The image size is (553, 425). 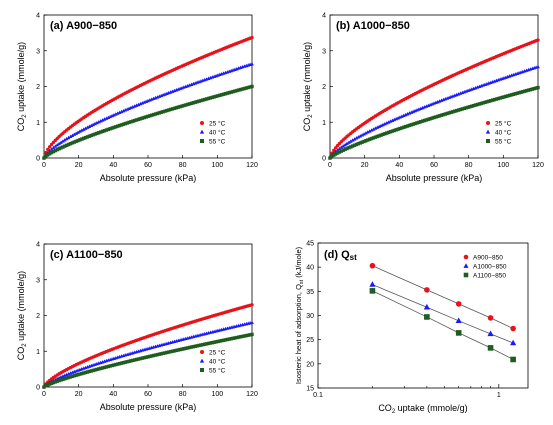 What do you see at coordinates (22, 315) in the screenshot?
I see `y-axis-label: CO2 uptake (mmole/g)` at bounding box center [22, 315].